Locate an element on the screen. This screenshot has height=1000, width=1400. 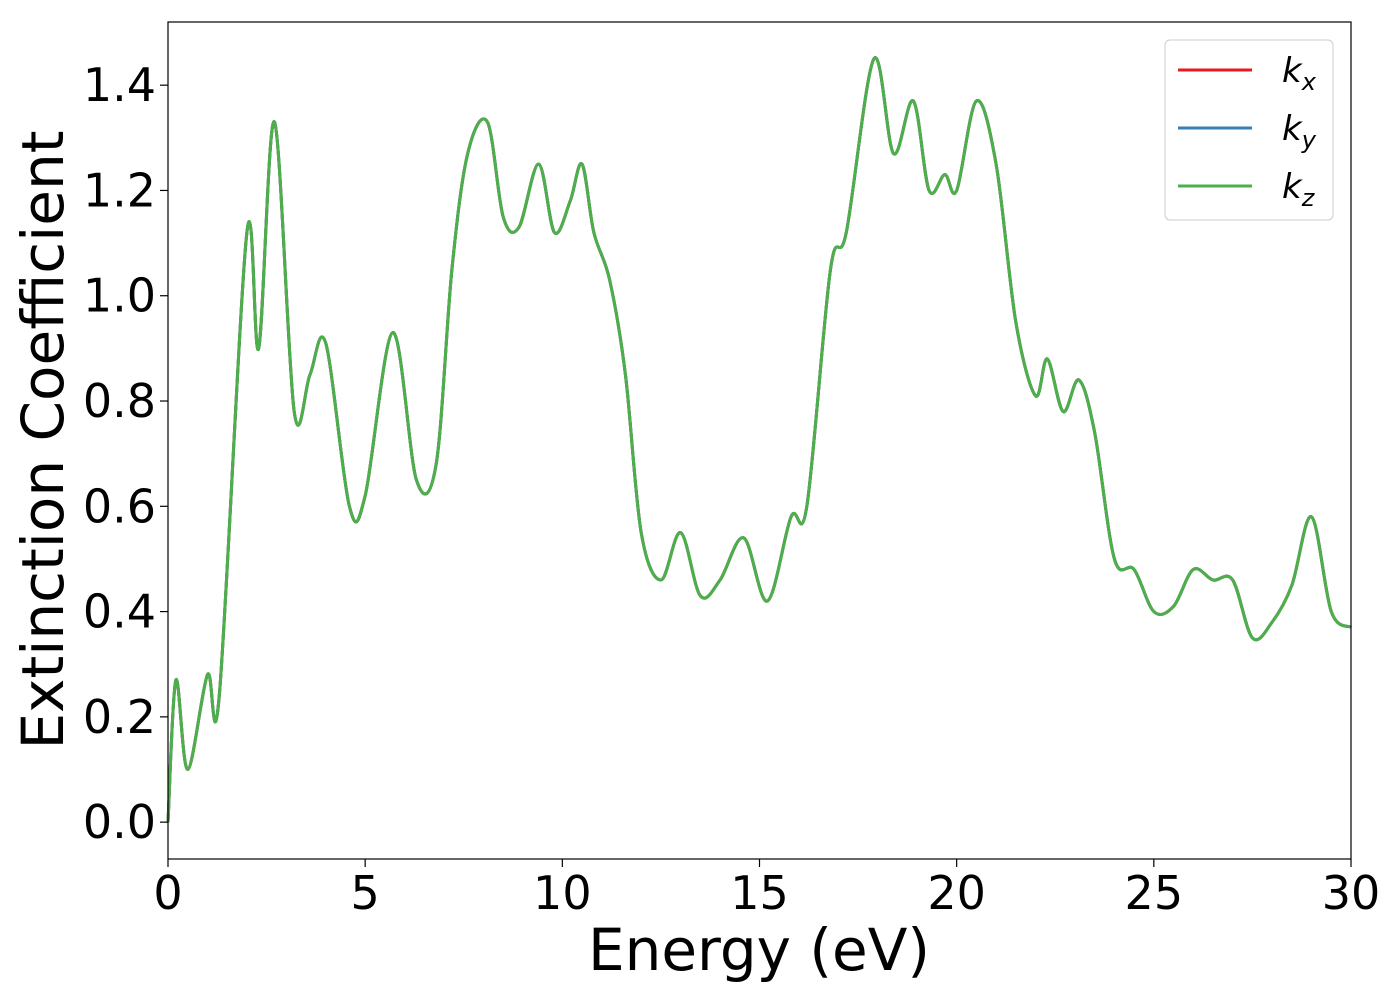
legend-label-x: kx is located at coordinates (1299, 73).